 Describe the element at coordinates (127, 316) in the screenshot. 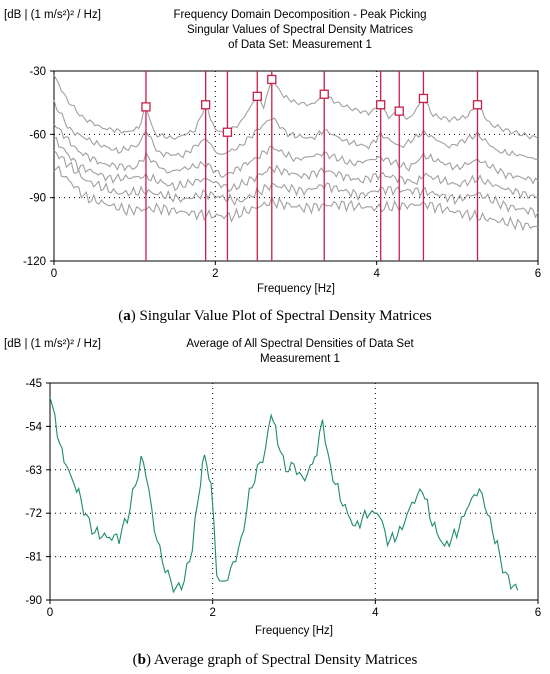

I see `chart-a-caption-letter: a` at that location.